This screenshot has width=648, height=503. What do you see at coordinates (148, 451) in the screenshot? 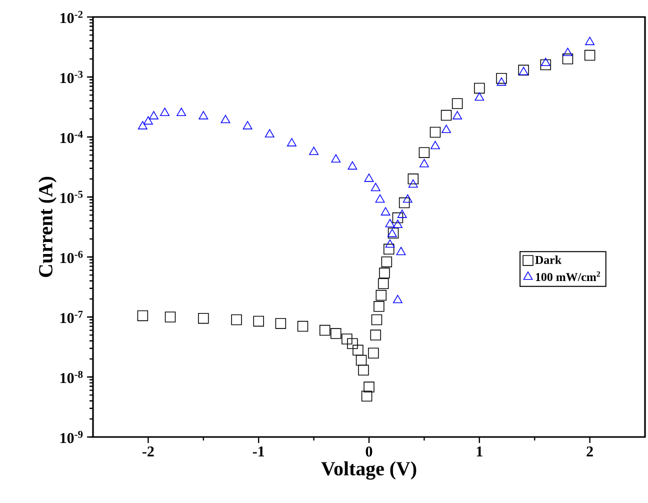
I see `x-tick-label: -2` at bounding box center [148, 451].